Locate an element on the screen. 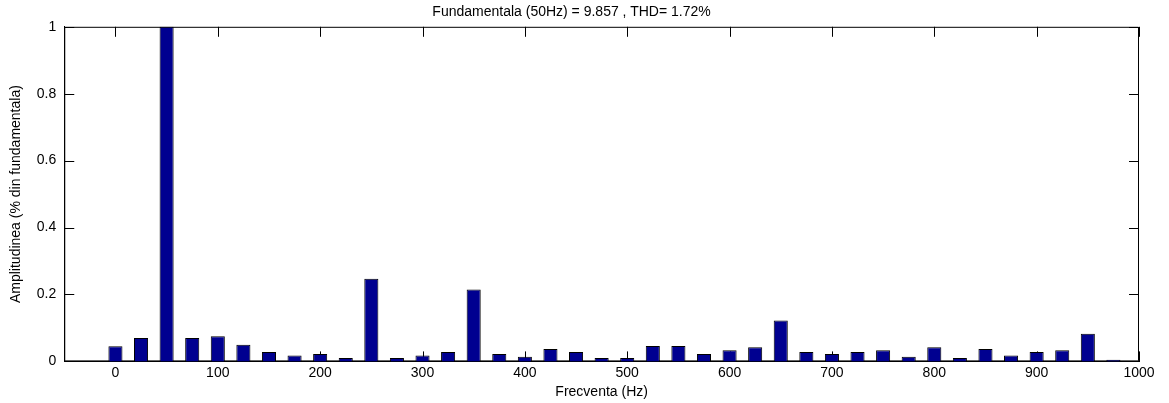 This screenshot has height=403, width=1169. x-axis-title: Frecventa (Hz) is located at coordinates (601, 391).